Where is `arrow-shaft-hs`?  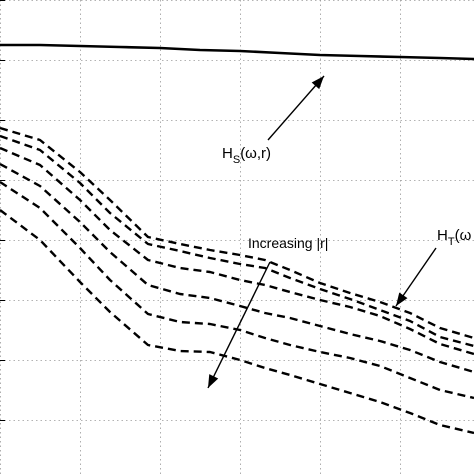
arrow-shaft-hs is located at coordinates (296, 108).